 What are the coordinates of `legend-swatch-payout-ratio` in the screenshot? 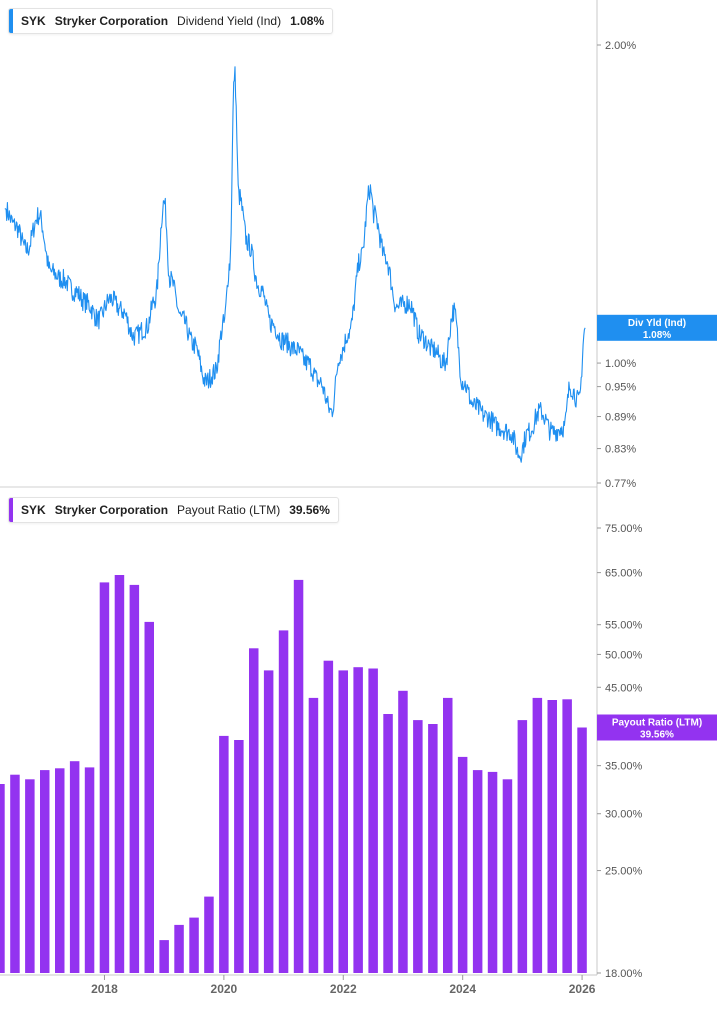 It's located at (11, 510).